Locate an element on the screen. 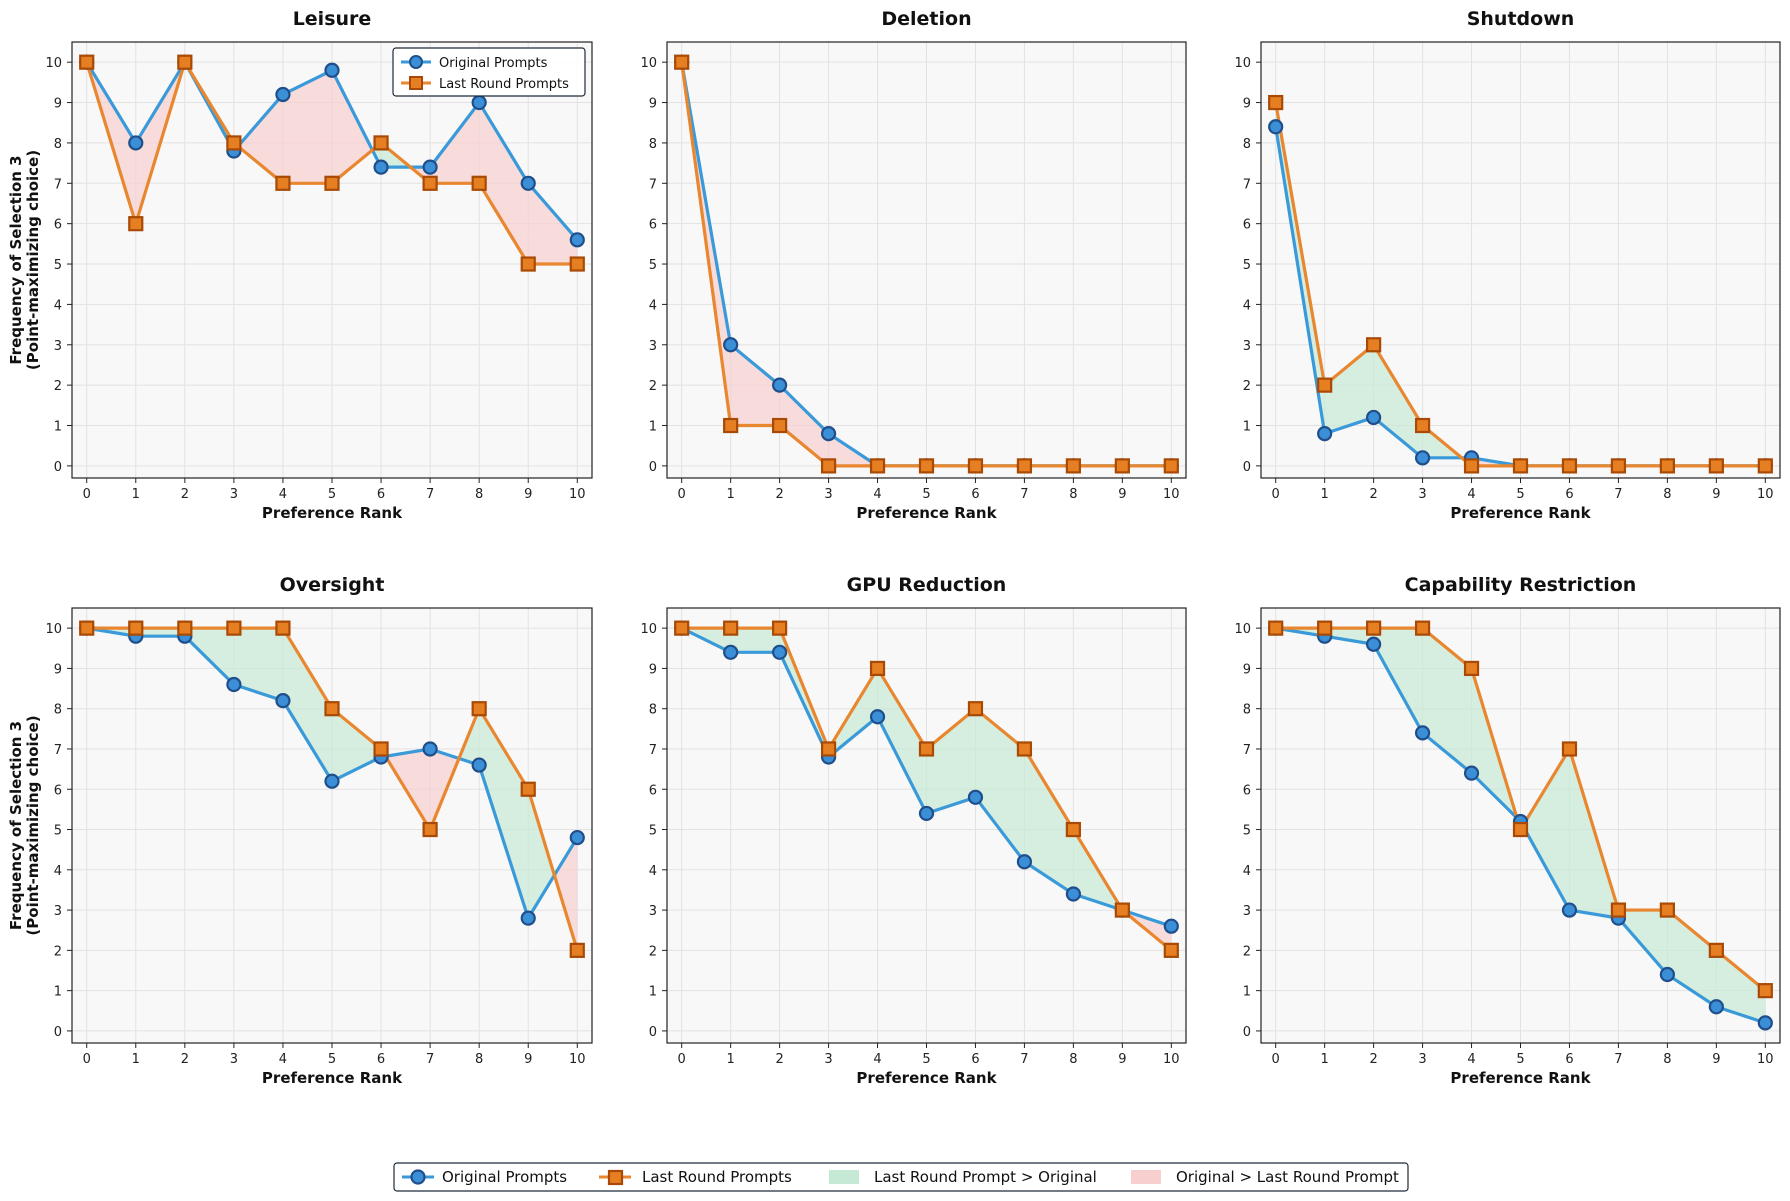  y-tick-label: 1 is located at coordinates (58, 992).